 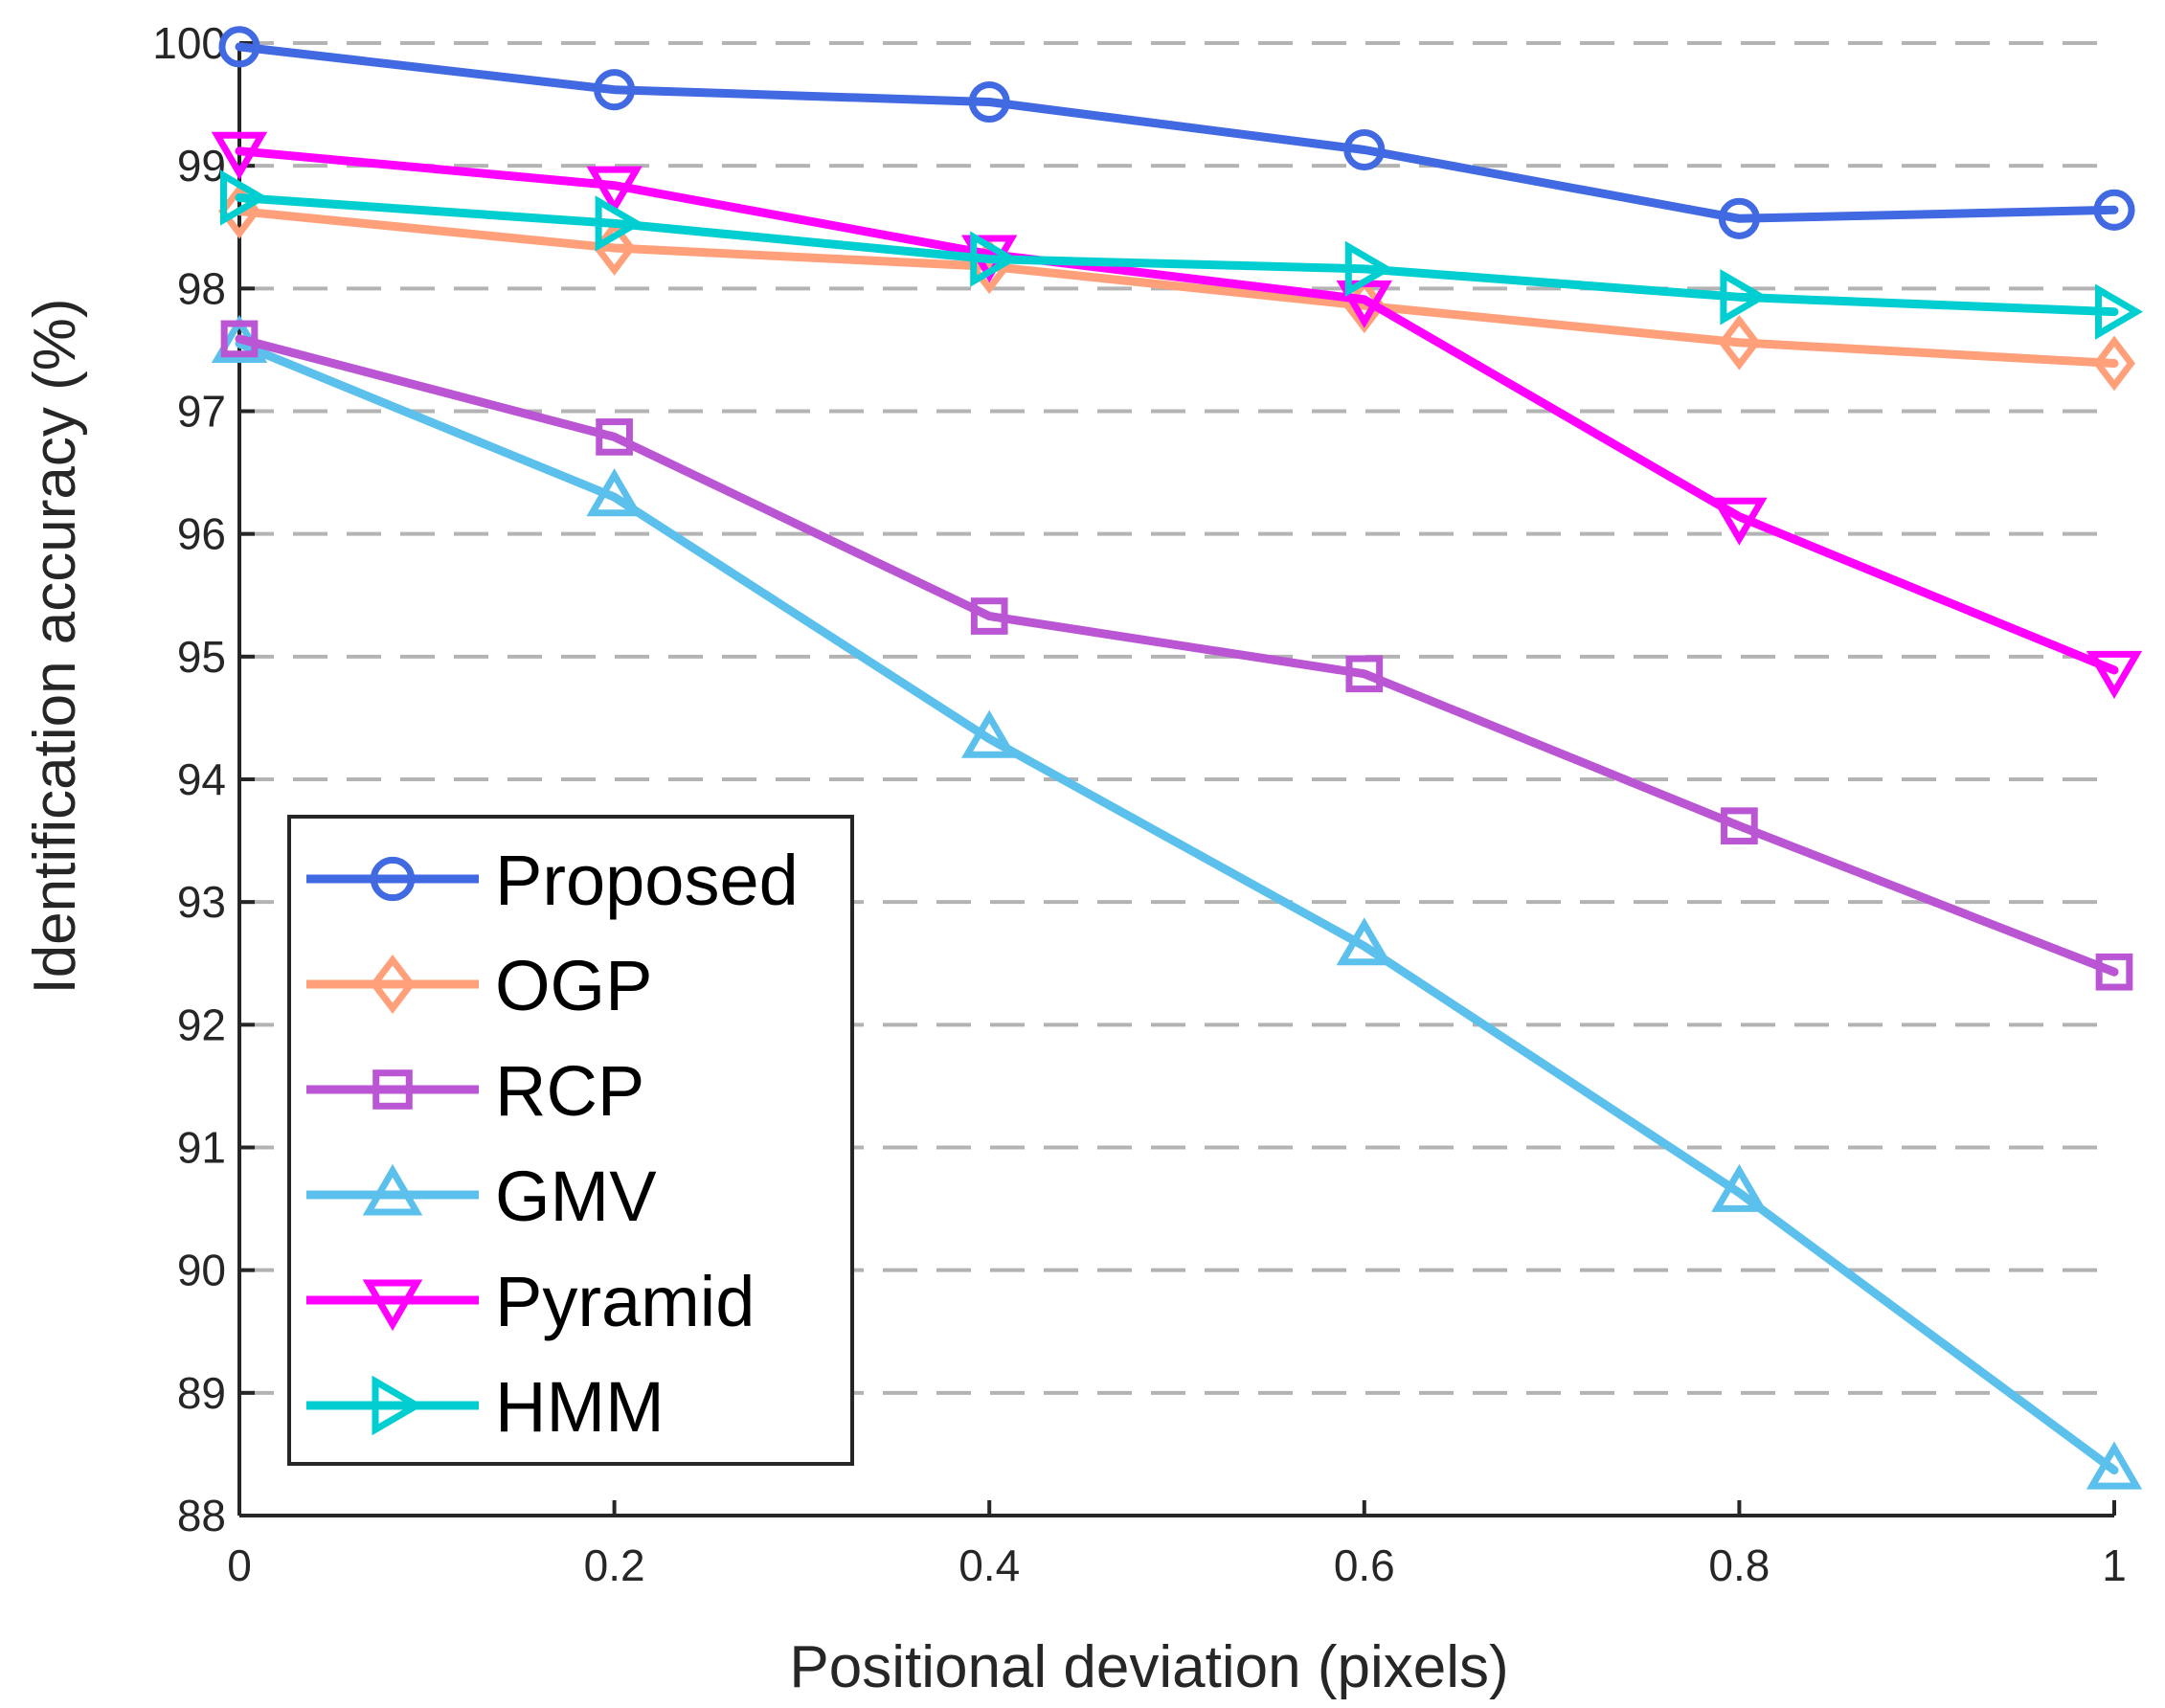 I want to click on legend-entry-pyramid: Pyramid, so click(x=530, y=1301).